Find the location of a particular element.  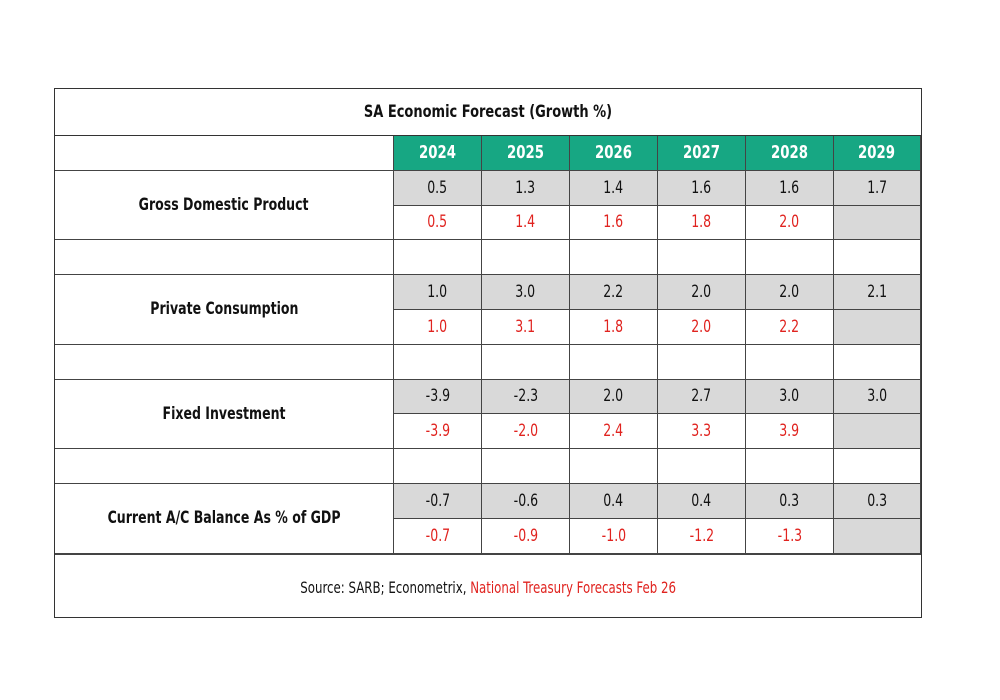

year-header-2028: 2028 is located at coordinates (790, 153).